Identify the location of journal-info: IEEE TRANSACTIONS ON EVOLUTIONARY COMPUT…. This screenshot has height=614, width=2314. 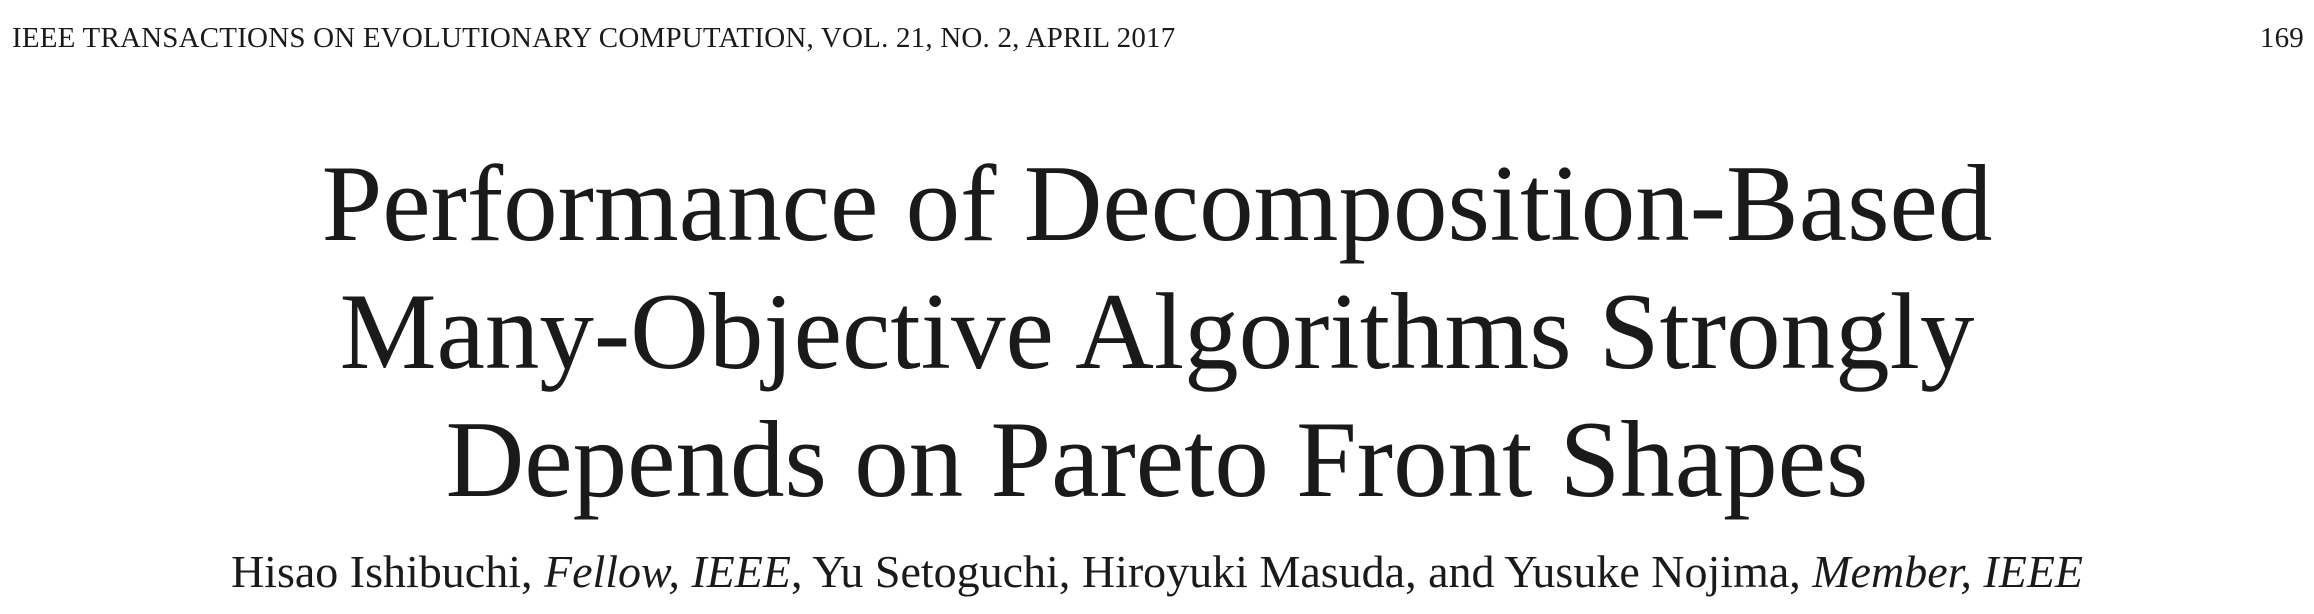
(594, 37).